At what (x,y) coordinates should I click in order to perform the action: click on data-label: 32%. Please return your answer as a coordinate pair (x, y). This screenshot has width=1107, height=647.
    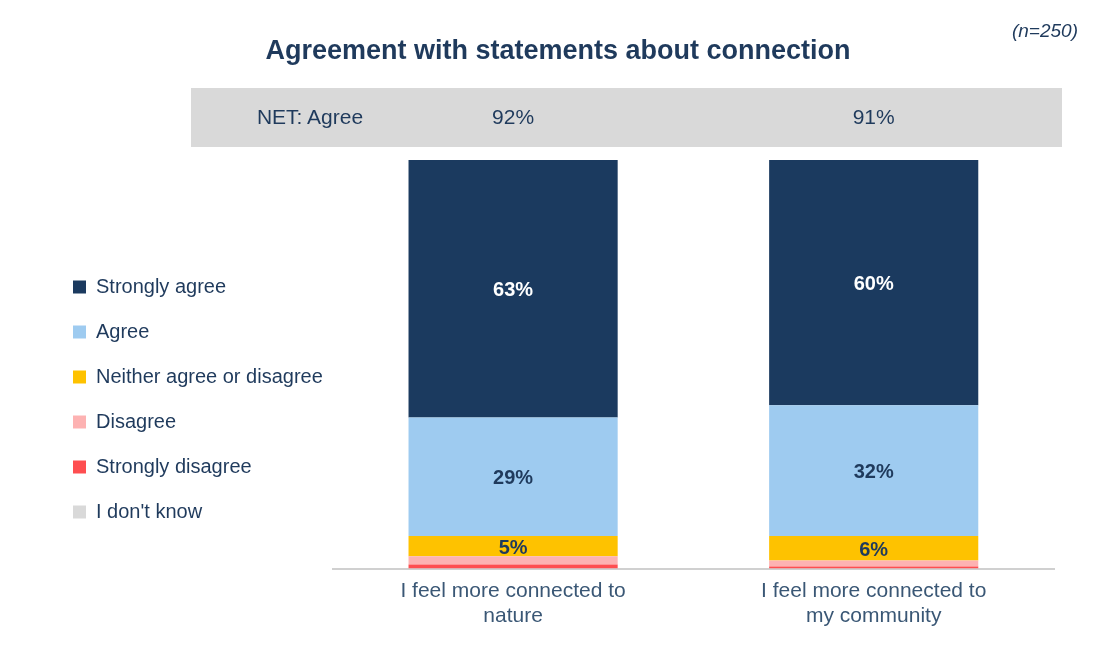
    Looking at the image, I should click on (873, 471).